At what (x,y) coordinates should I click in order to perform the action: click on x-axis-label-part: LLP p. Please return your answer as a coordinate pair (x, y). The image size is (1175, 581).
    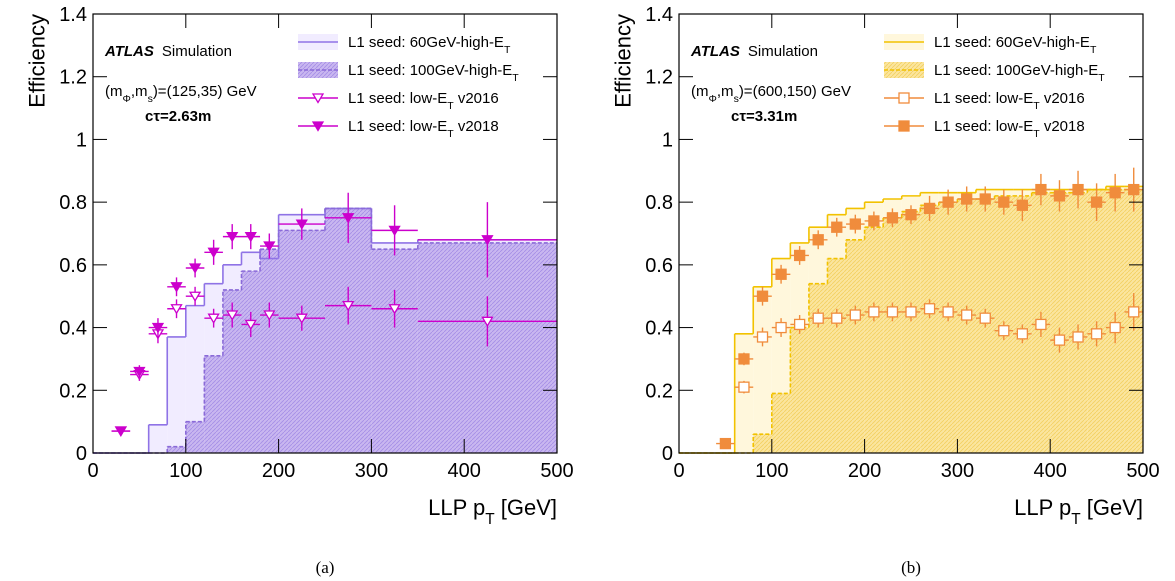
    Looking at the image, I should click on (456, 507).